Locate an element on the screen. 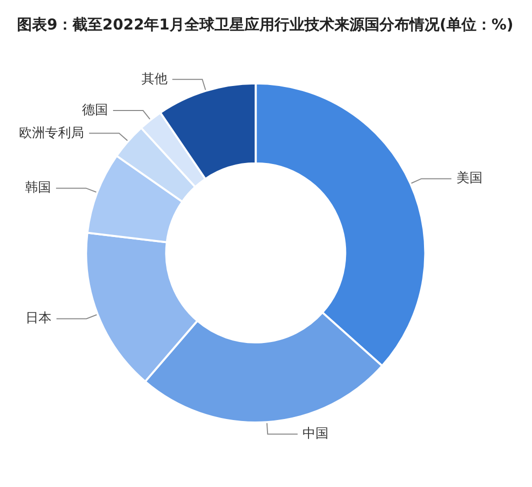 This screenshot has height=487, width=532. slice-label: 韩国 is located at coordinates (38, 188).